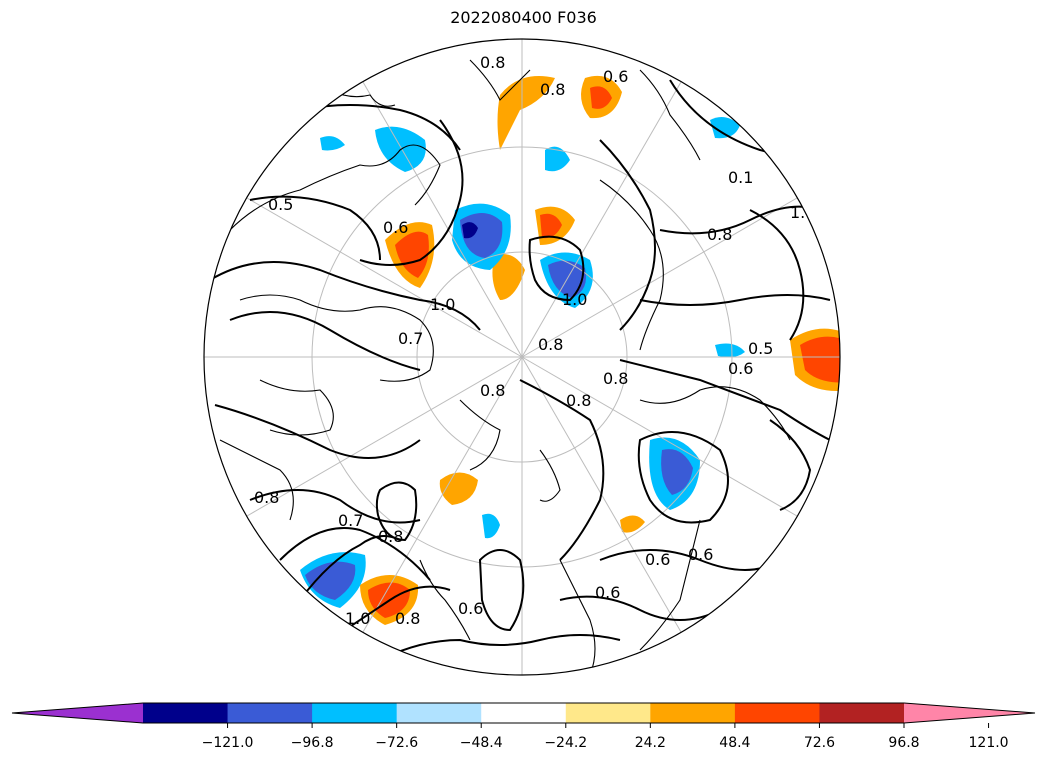  What do you see at coordinates (481, 743) in the screenshot?
I see `colorbar-tick-label: −48.4` at bounding box center [481, 743].